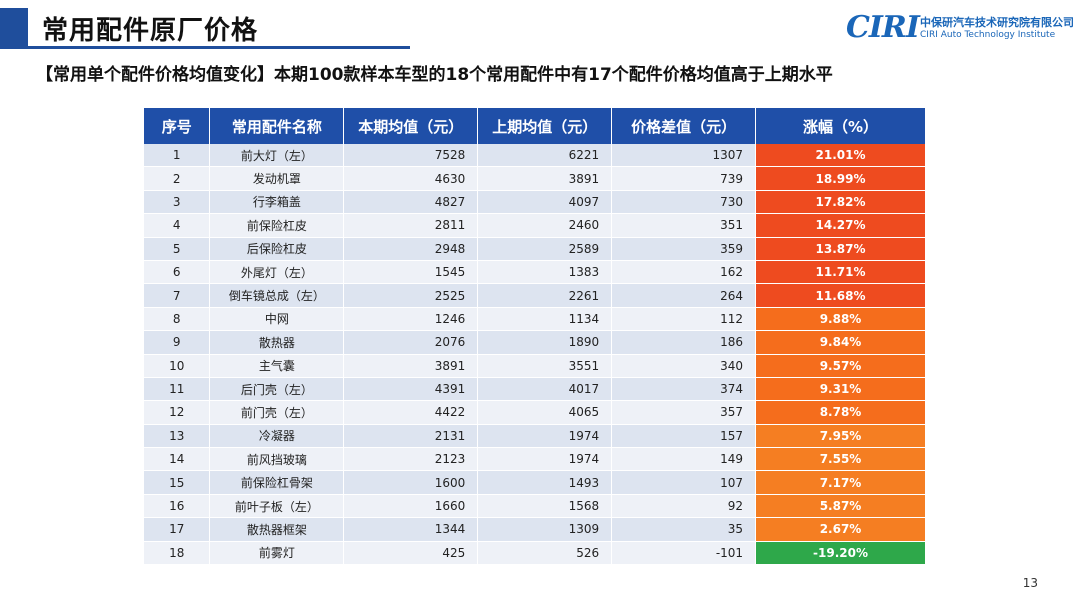 This screenshot has height=600, width=1080. What do you see at coordinates (277, 553) in the screenshot?
I see `cell-part-name: 前雾灯` at bounding box center [277, 553].